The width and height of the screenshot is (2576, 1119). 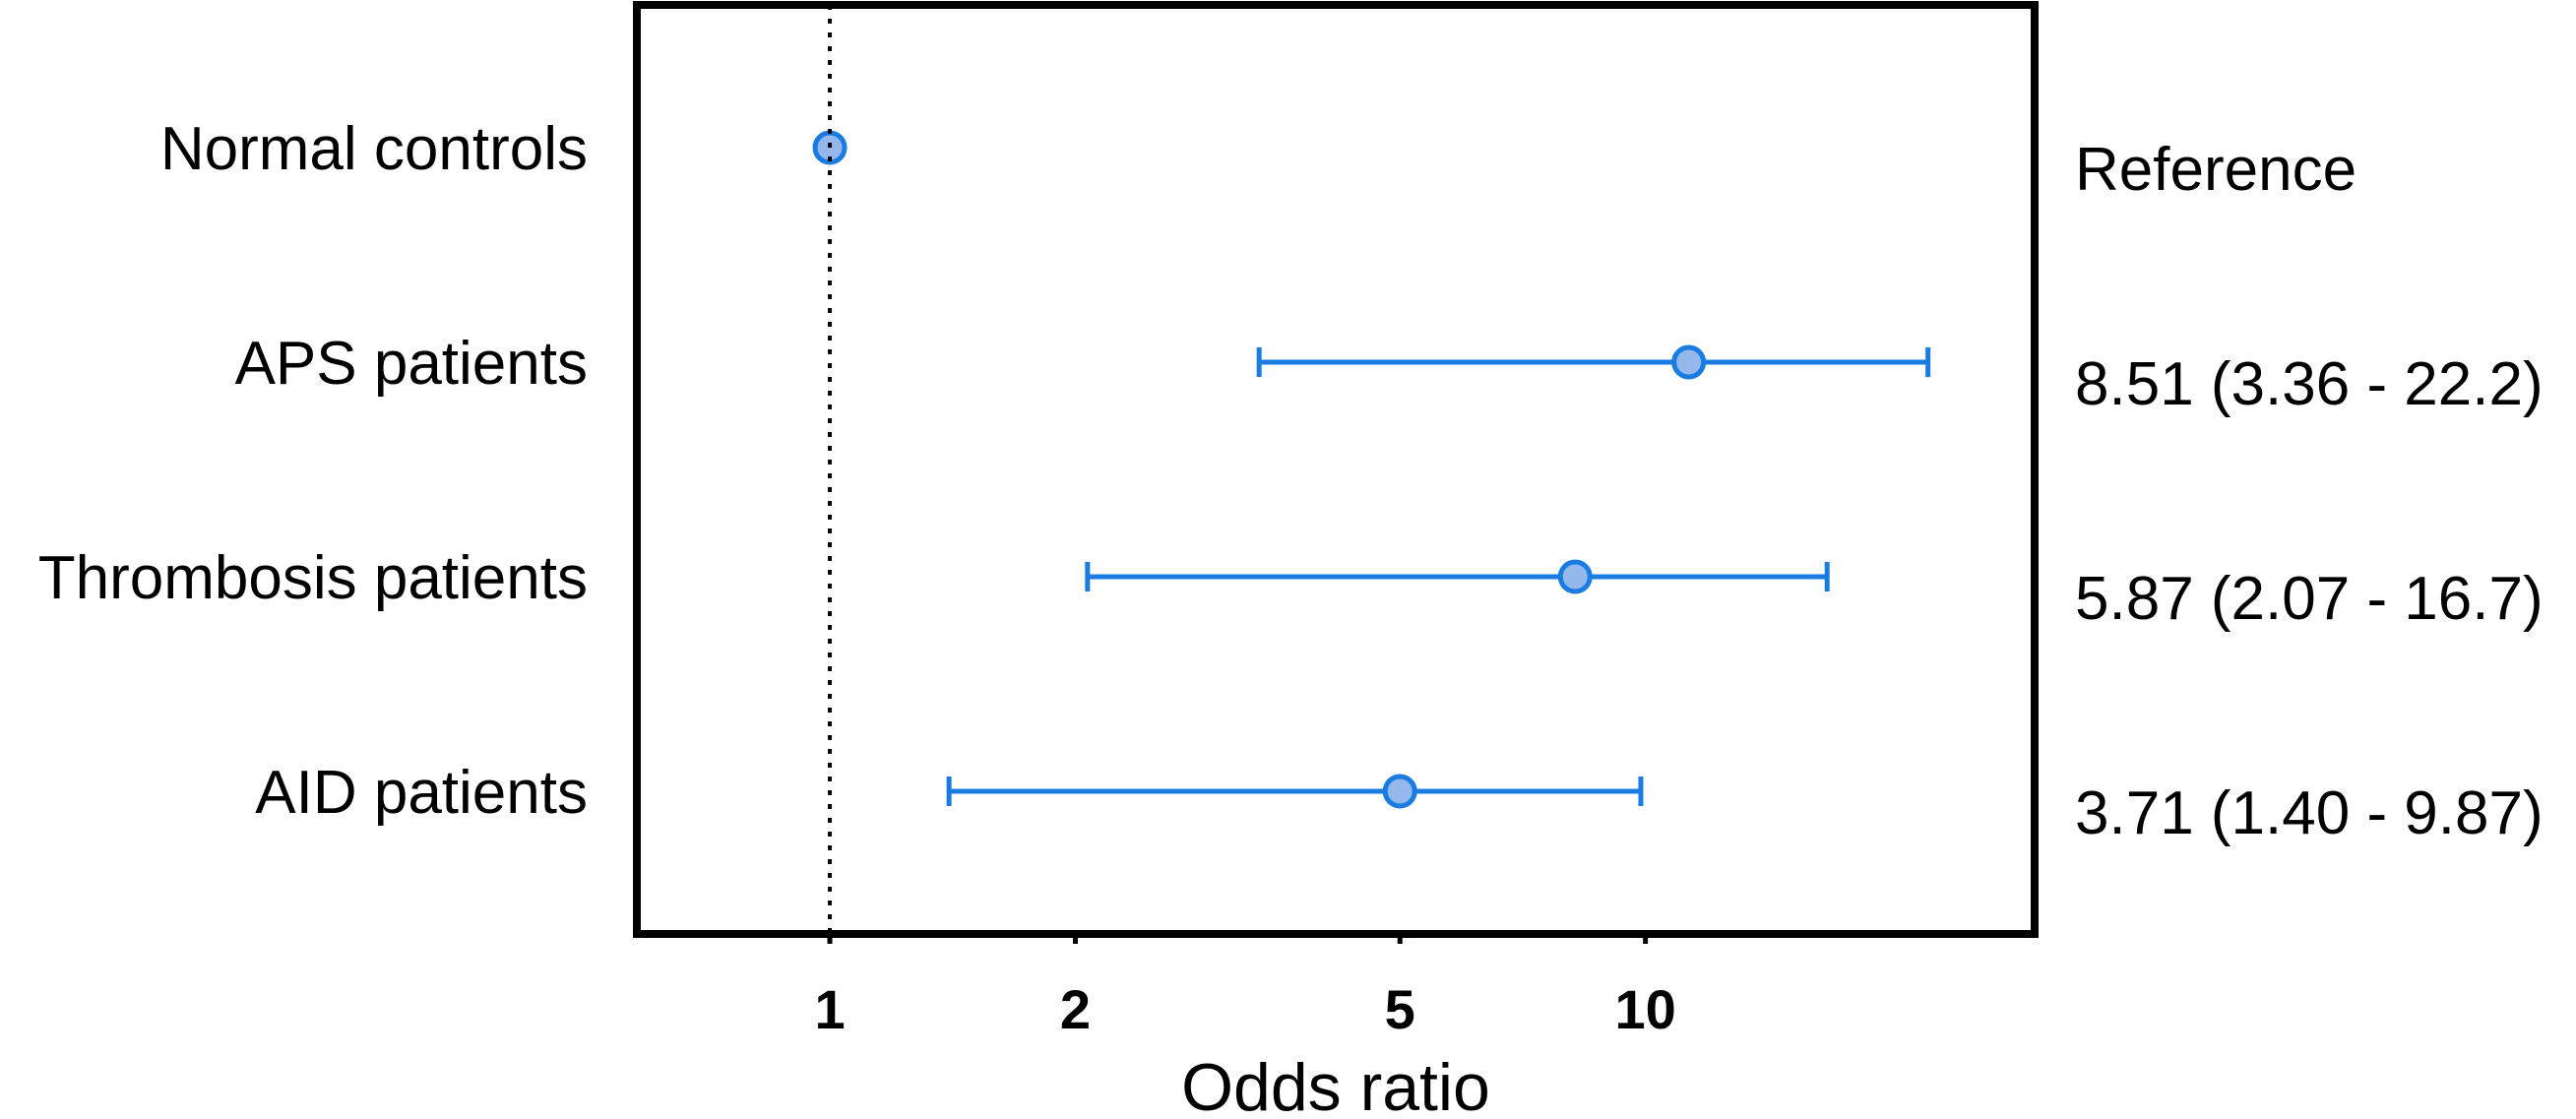 I want to click on category-label: Thrombosis patients, so click(x=313, y=578).